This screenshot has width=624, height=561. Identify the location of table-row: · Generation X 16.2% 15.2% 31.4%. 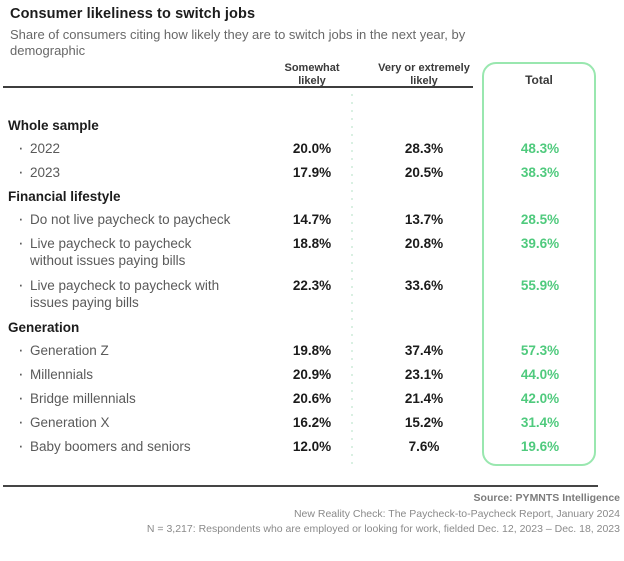
(296, 423).